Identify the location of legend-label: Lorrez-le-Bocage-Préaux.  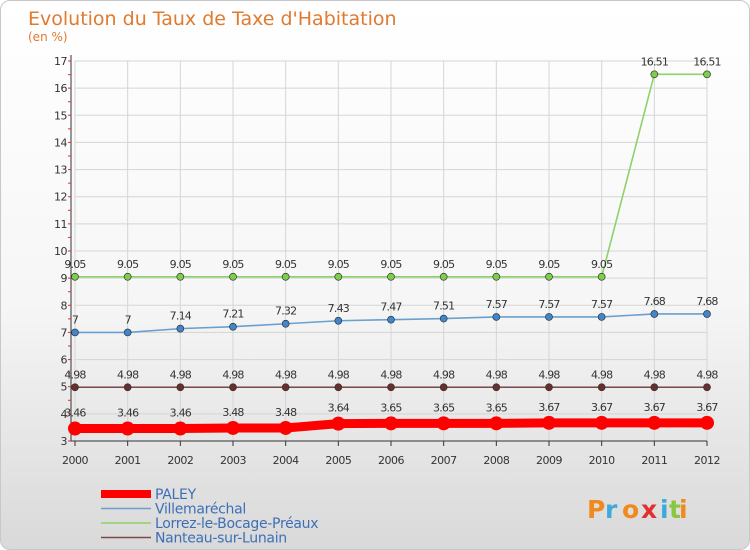
(236, 524).